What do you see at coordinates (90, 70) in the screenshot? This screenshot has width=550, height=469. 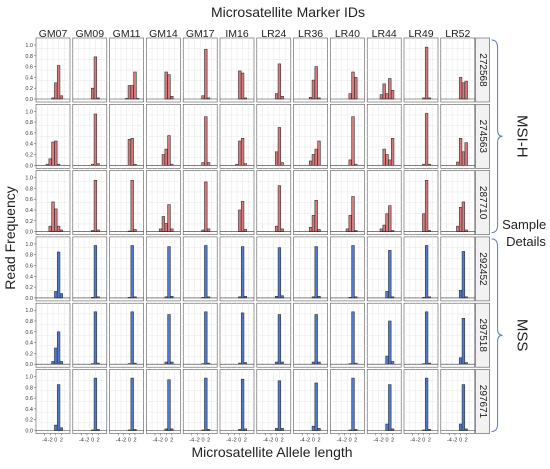 I see `panel-272568-gm09` at bounding box center [90, 70].